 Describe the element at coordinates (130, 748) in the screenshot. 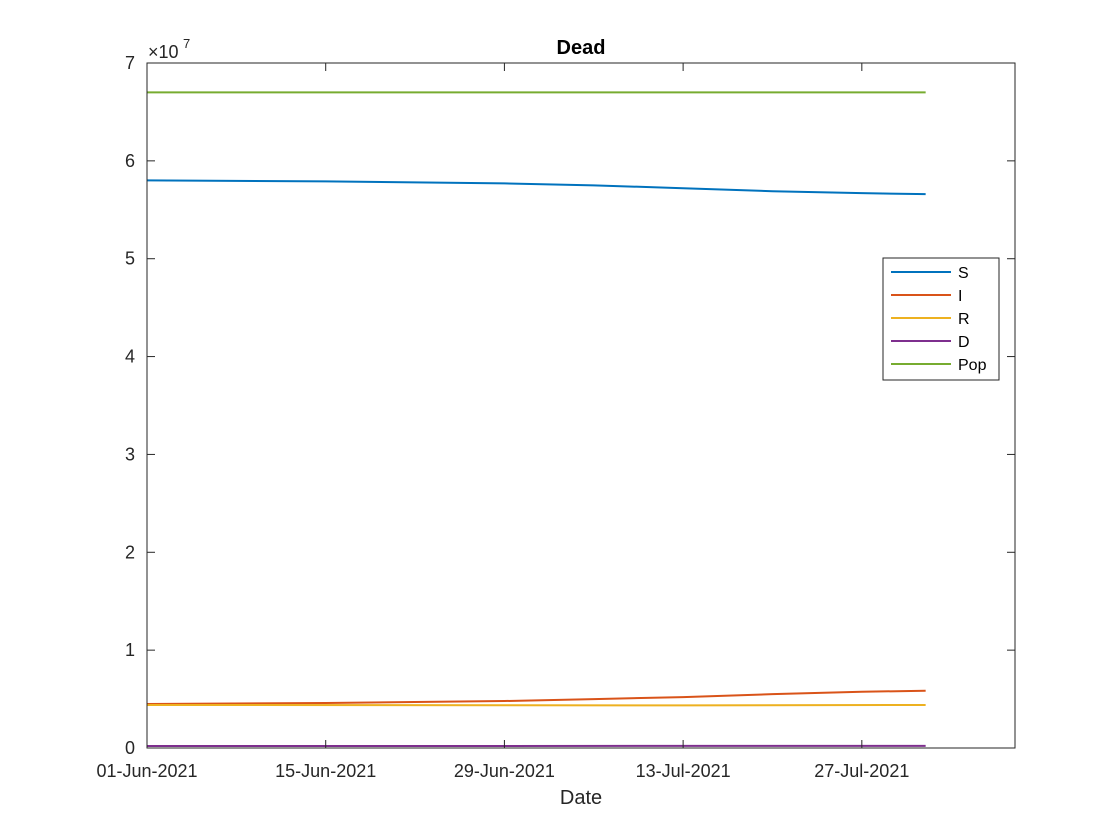

I see `y-tick-label: 0` at that location.